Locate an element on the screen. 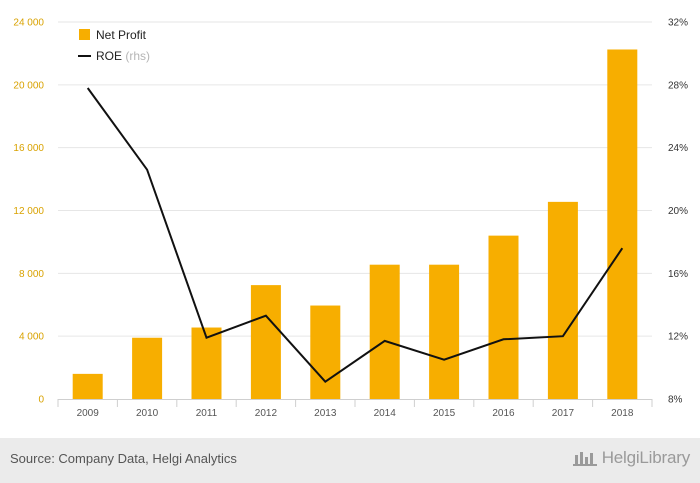 This screenshot has height=483, width=700. brand-logo: HelgiLibrary is located at coordinates (631, 458).